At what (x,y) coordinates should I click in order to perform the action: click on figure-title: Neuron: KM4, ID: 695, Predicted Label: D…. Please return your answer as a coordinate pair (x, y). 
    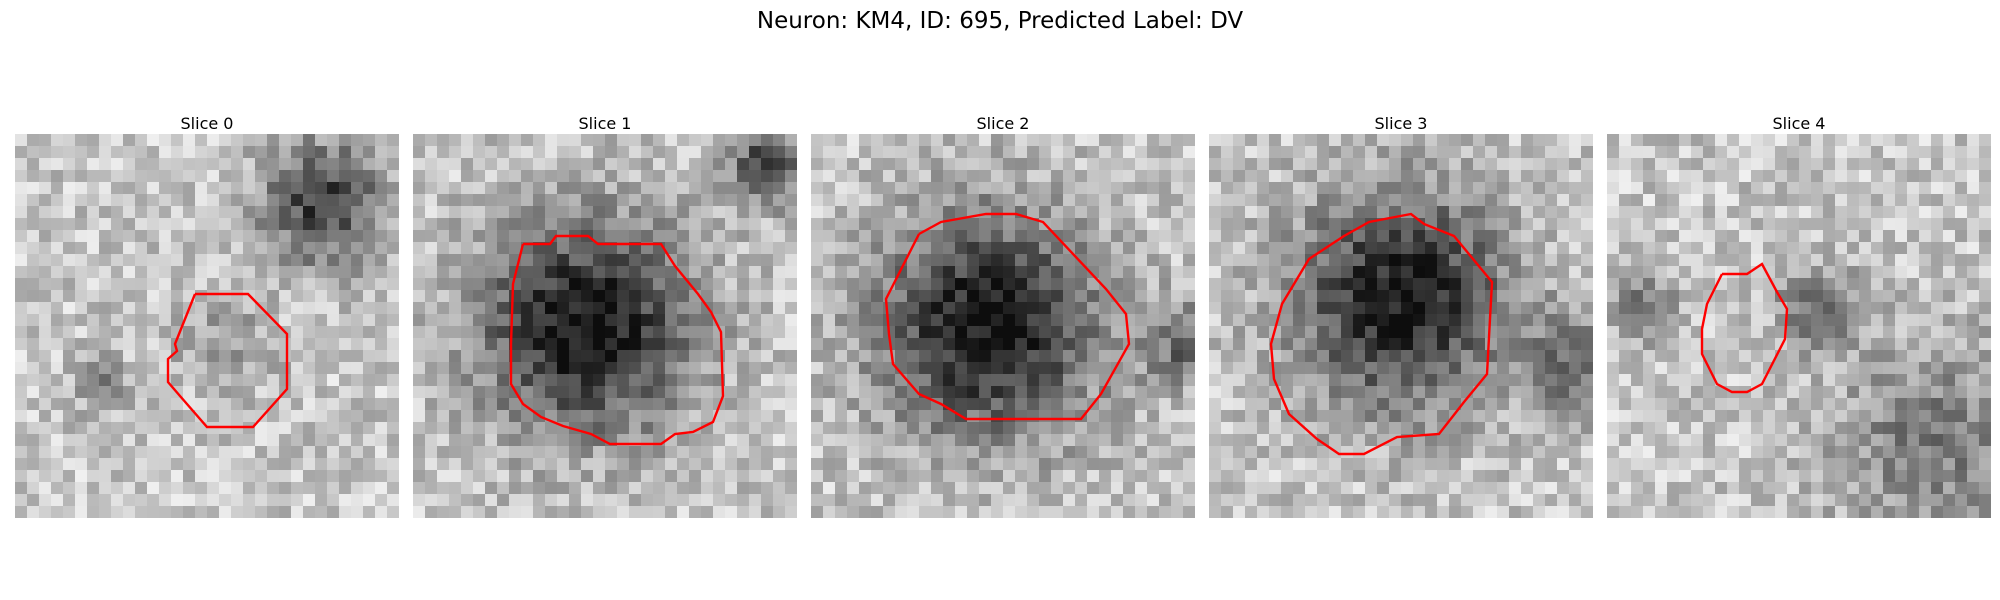
    Looking at the image, I should click on (1000, 21).